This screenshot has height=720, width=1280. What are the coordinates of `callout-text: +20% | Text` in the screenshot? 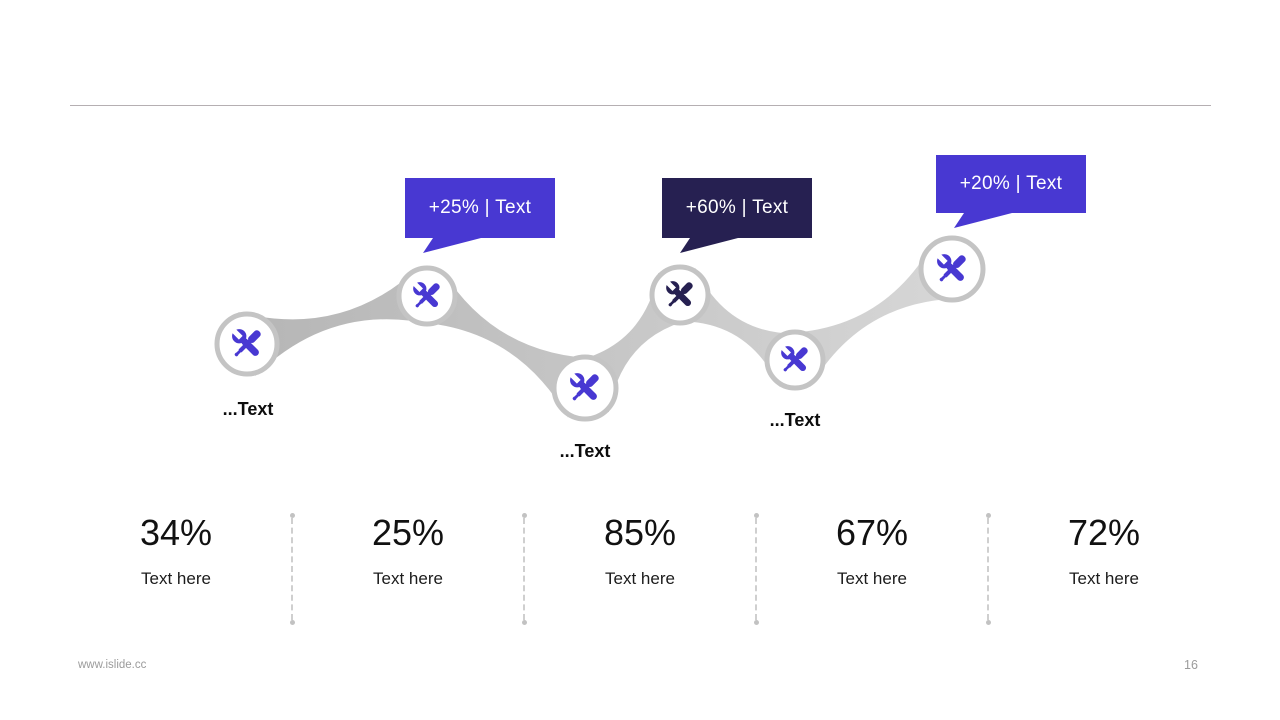 It's located at (1011, 183).